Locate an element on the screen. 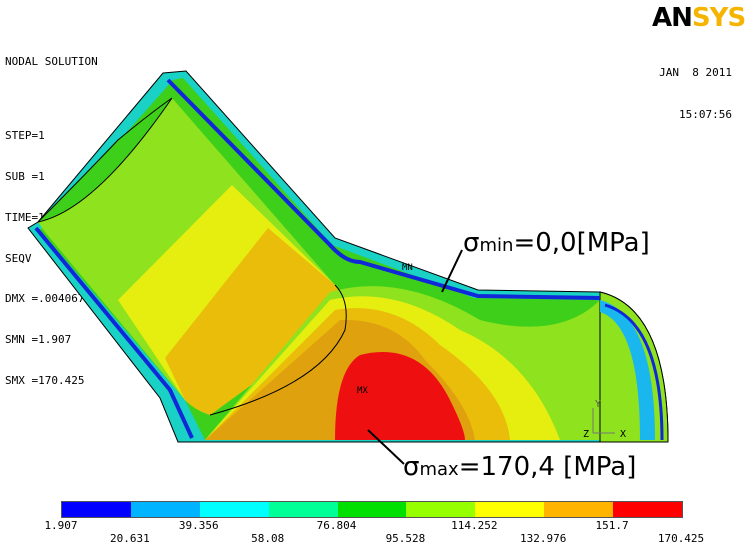 The height and width of the screenshot is (549, 753). min-sigma-symbol: σ is located at coordinates (471, 243).